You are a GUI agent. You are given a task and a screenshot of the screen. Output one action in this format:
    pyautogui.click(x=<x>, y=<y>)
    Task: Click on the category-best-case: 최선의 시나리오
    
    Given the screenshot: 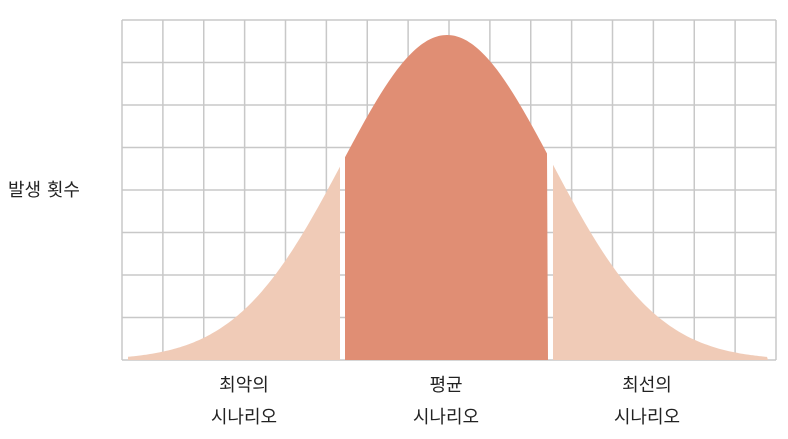 What is the action you would take?
    pyautogui.click(x=647, y=402)
    